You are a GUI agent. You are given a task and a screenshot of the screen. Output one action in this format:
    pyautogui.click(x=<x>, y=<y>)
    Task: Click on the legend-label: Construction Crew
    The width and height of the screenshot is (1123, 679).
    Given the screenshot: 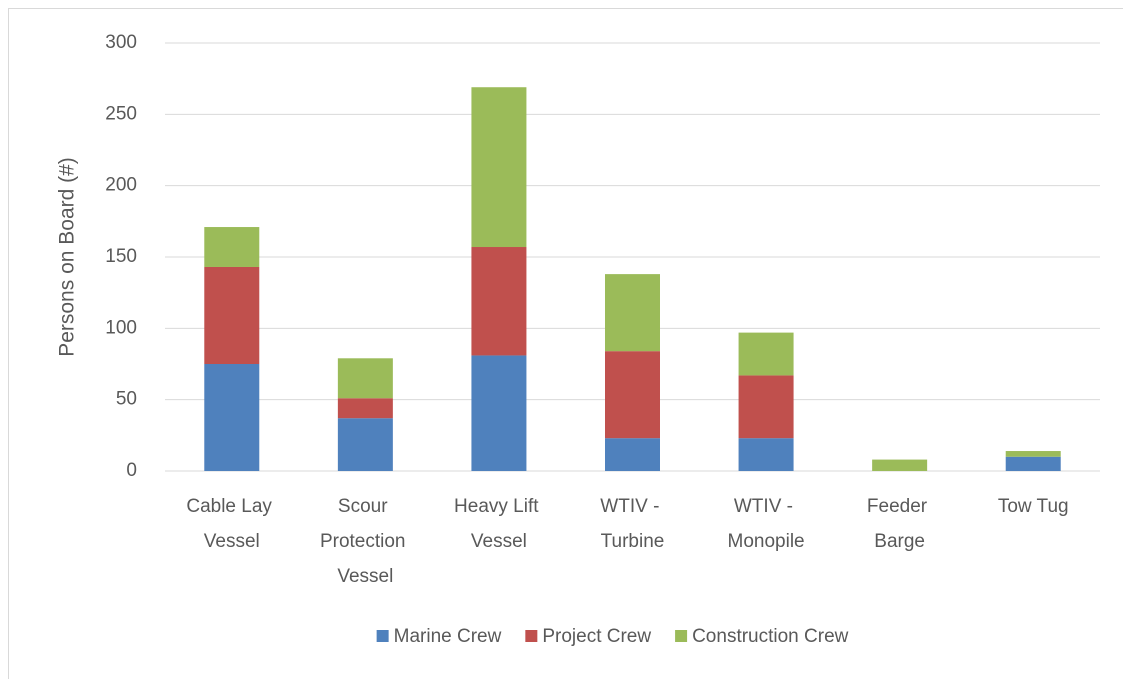 What is the action you would take?
    pyautogui.click(x=770, y=636)
    